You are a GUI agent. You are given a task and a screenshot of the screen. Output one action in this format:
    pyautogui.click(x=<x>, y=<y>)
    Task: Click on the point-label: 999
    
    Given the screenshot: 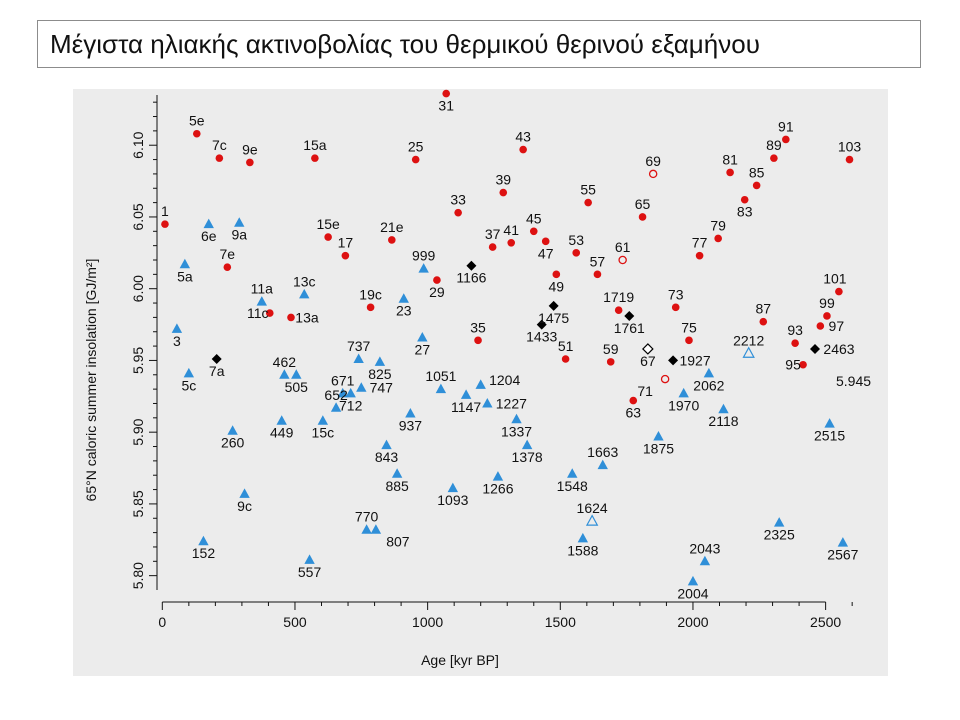 What is the action you would take?
    pyautogui.click(x=424, y=256)
    